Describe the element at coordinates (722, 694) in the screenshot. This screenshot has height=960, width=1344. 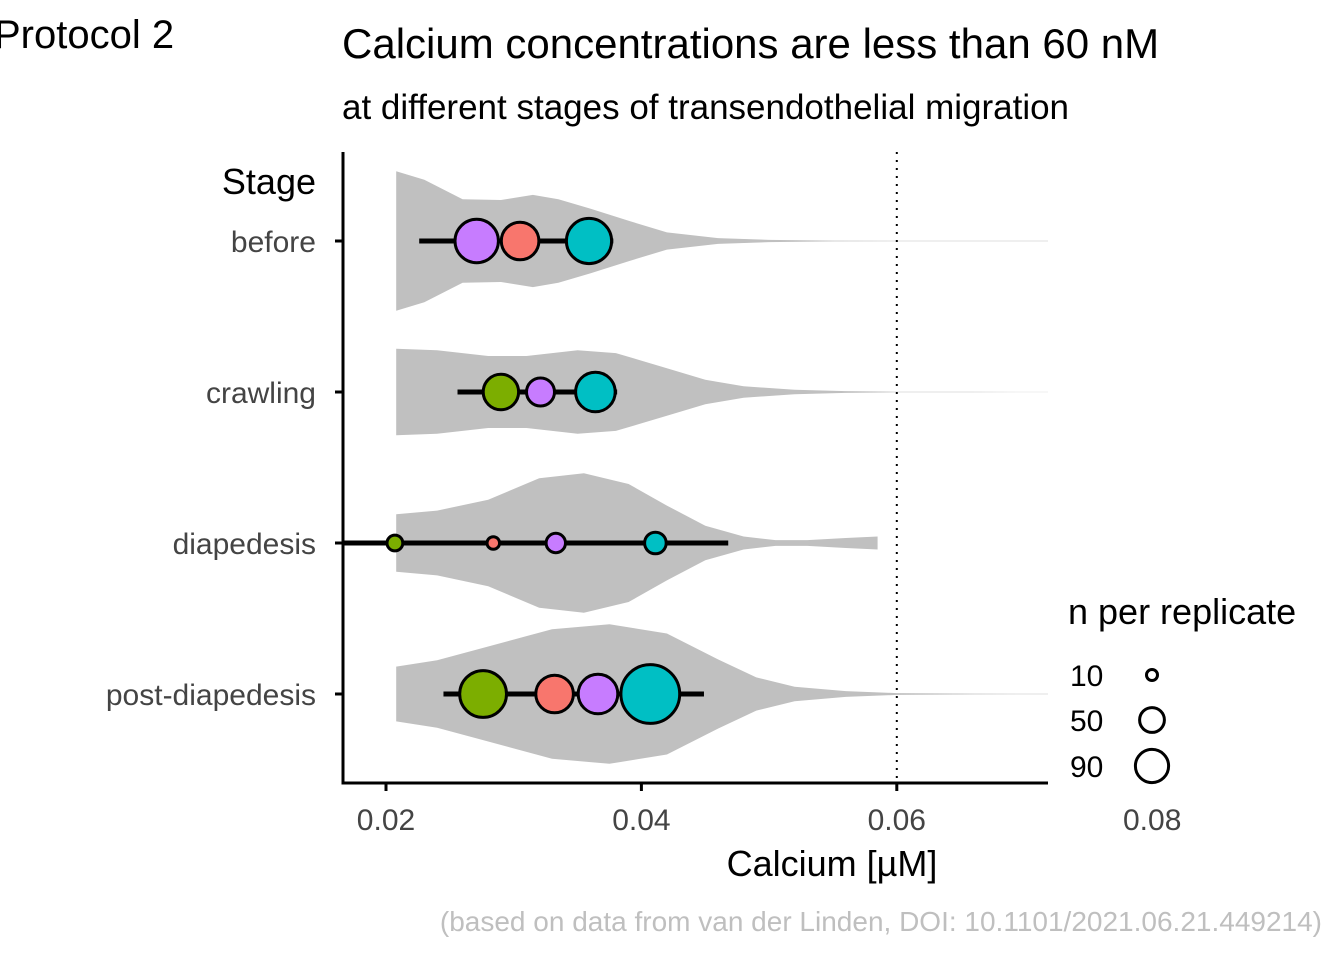
I see `violin-post-diapedesis` at that location.